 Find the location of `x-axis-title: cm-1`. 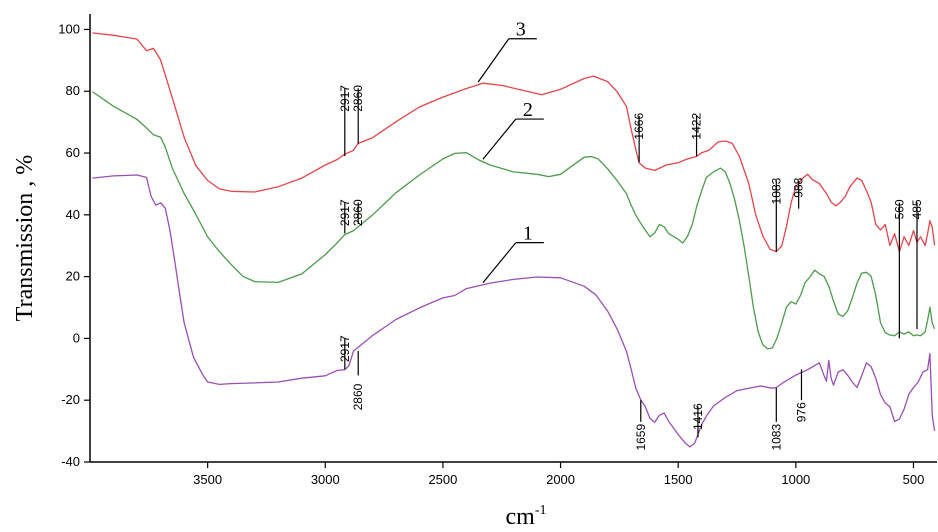

x-axis-title: cm-1 is located at coordinates (526, 516).